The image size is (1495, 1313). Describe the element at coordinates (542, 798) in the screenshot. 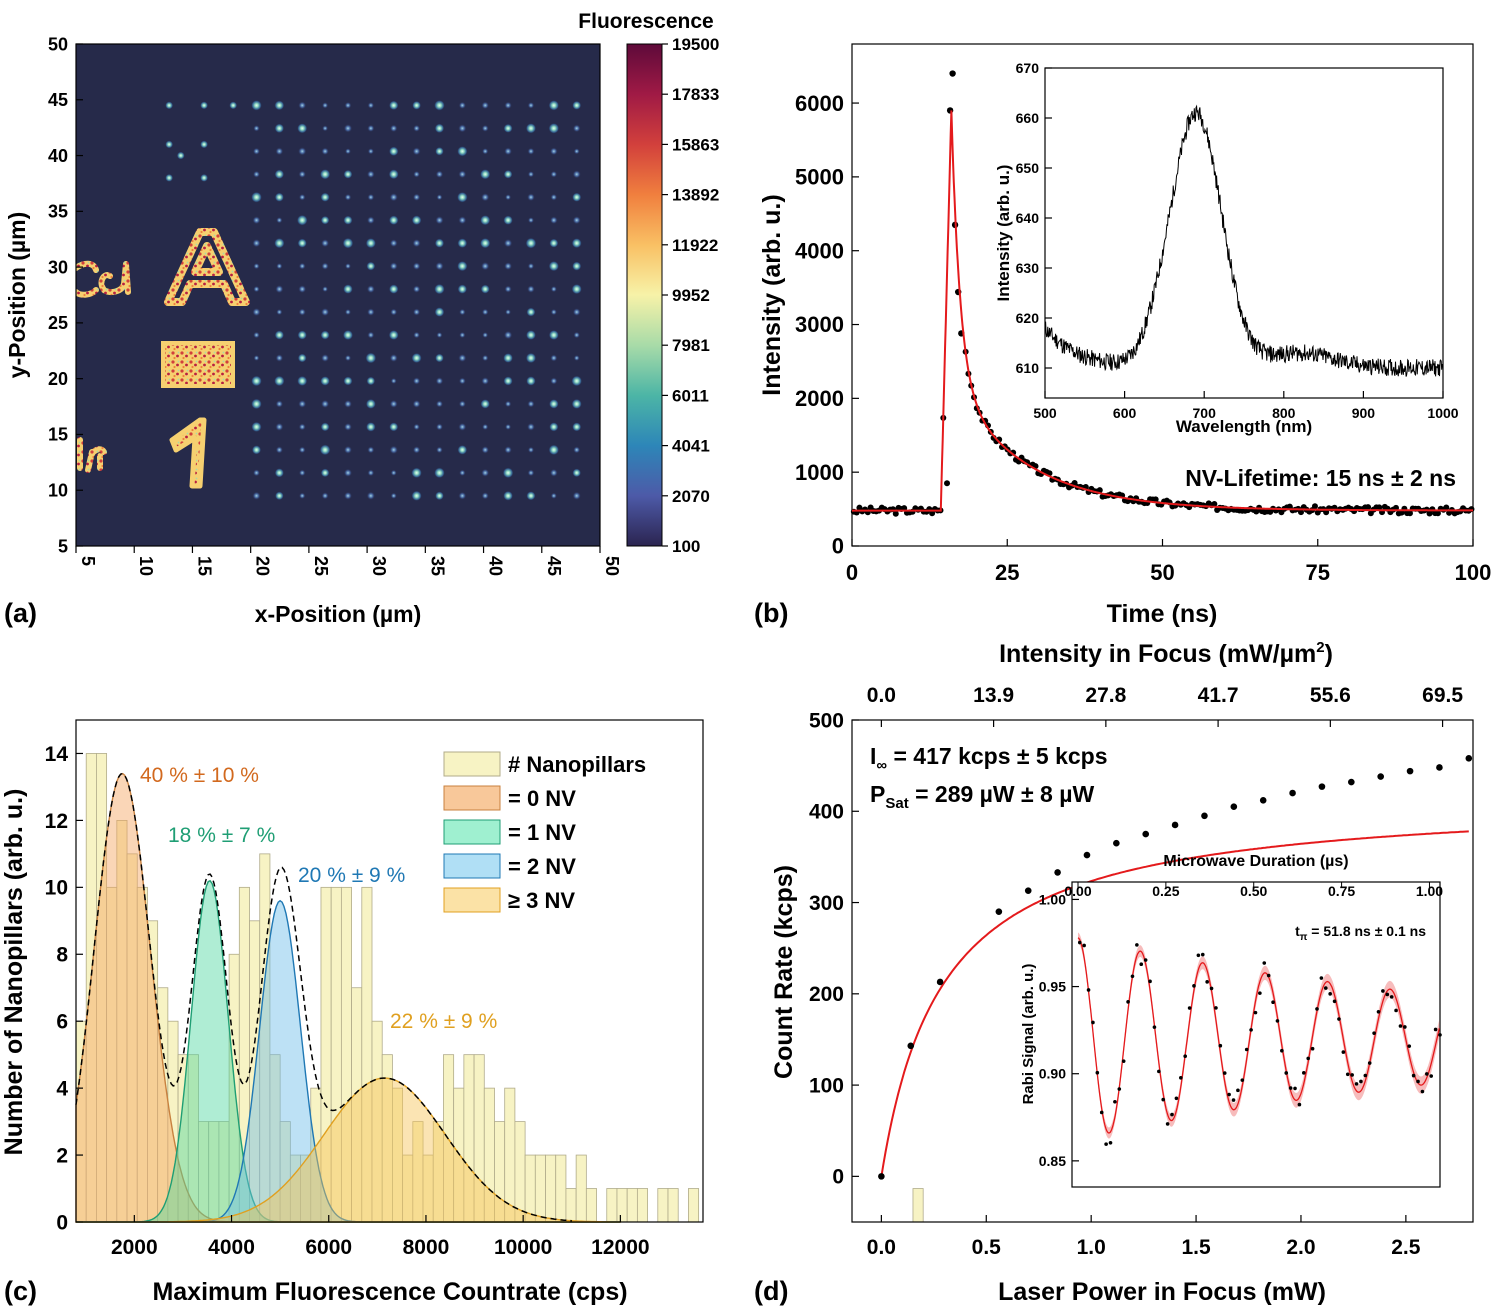

I see `legend-label: = 0 NV` at that location.